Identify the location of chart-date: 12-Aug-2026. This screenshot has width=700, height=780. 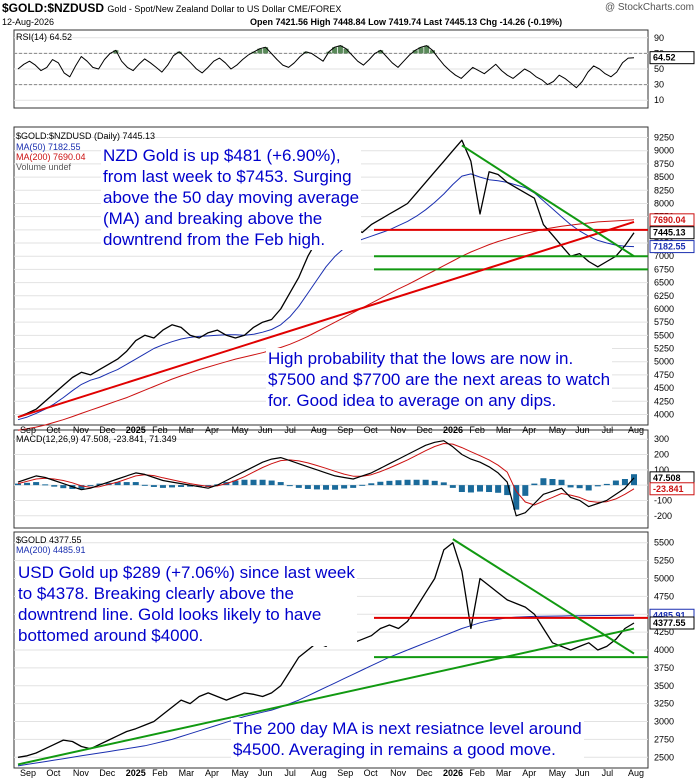
(28, 22).